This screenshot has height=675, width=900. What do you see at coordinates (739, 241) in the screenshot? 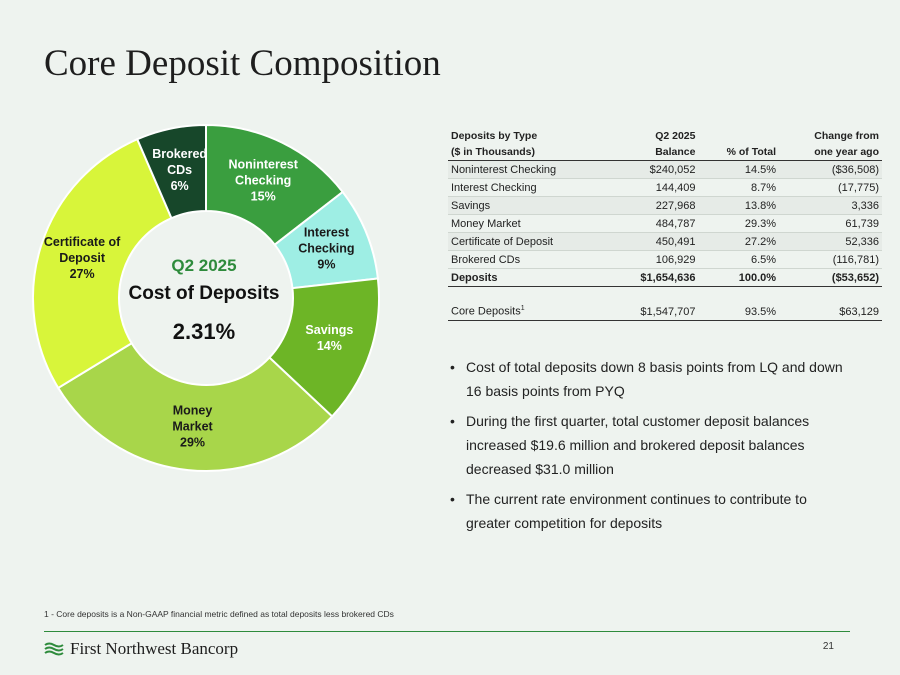
I see `row-pct: 27.2%` at bounding box center [739, 241].